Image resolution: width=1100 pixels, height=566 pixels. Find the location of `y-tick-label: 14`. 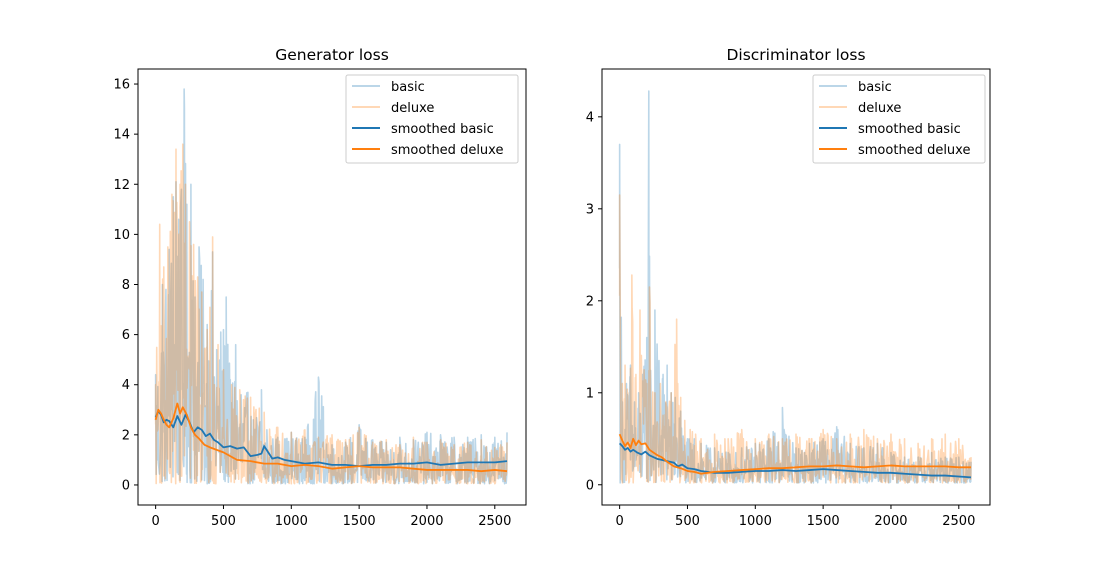

y-tick-label: 14 is located at coordinates (121, 135).